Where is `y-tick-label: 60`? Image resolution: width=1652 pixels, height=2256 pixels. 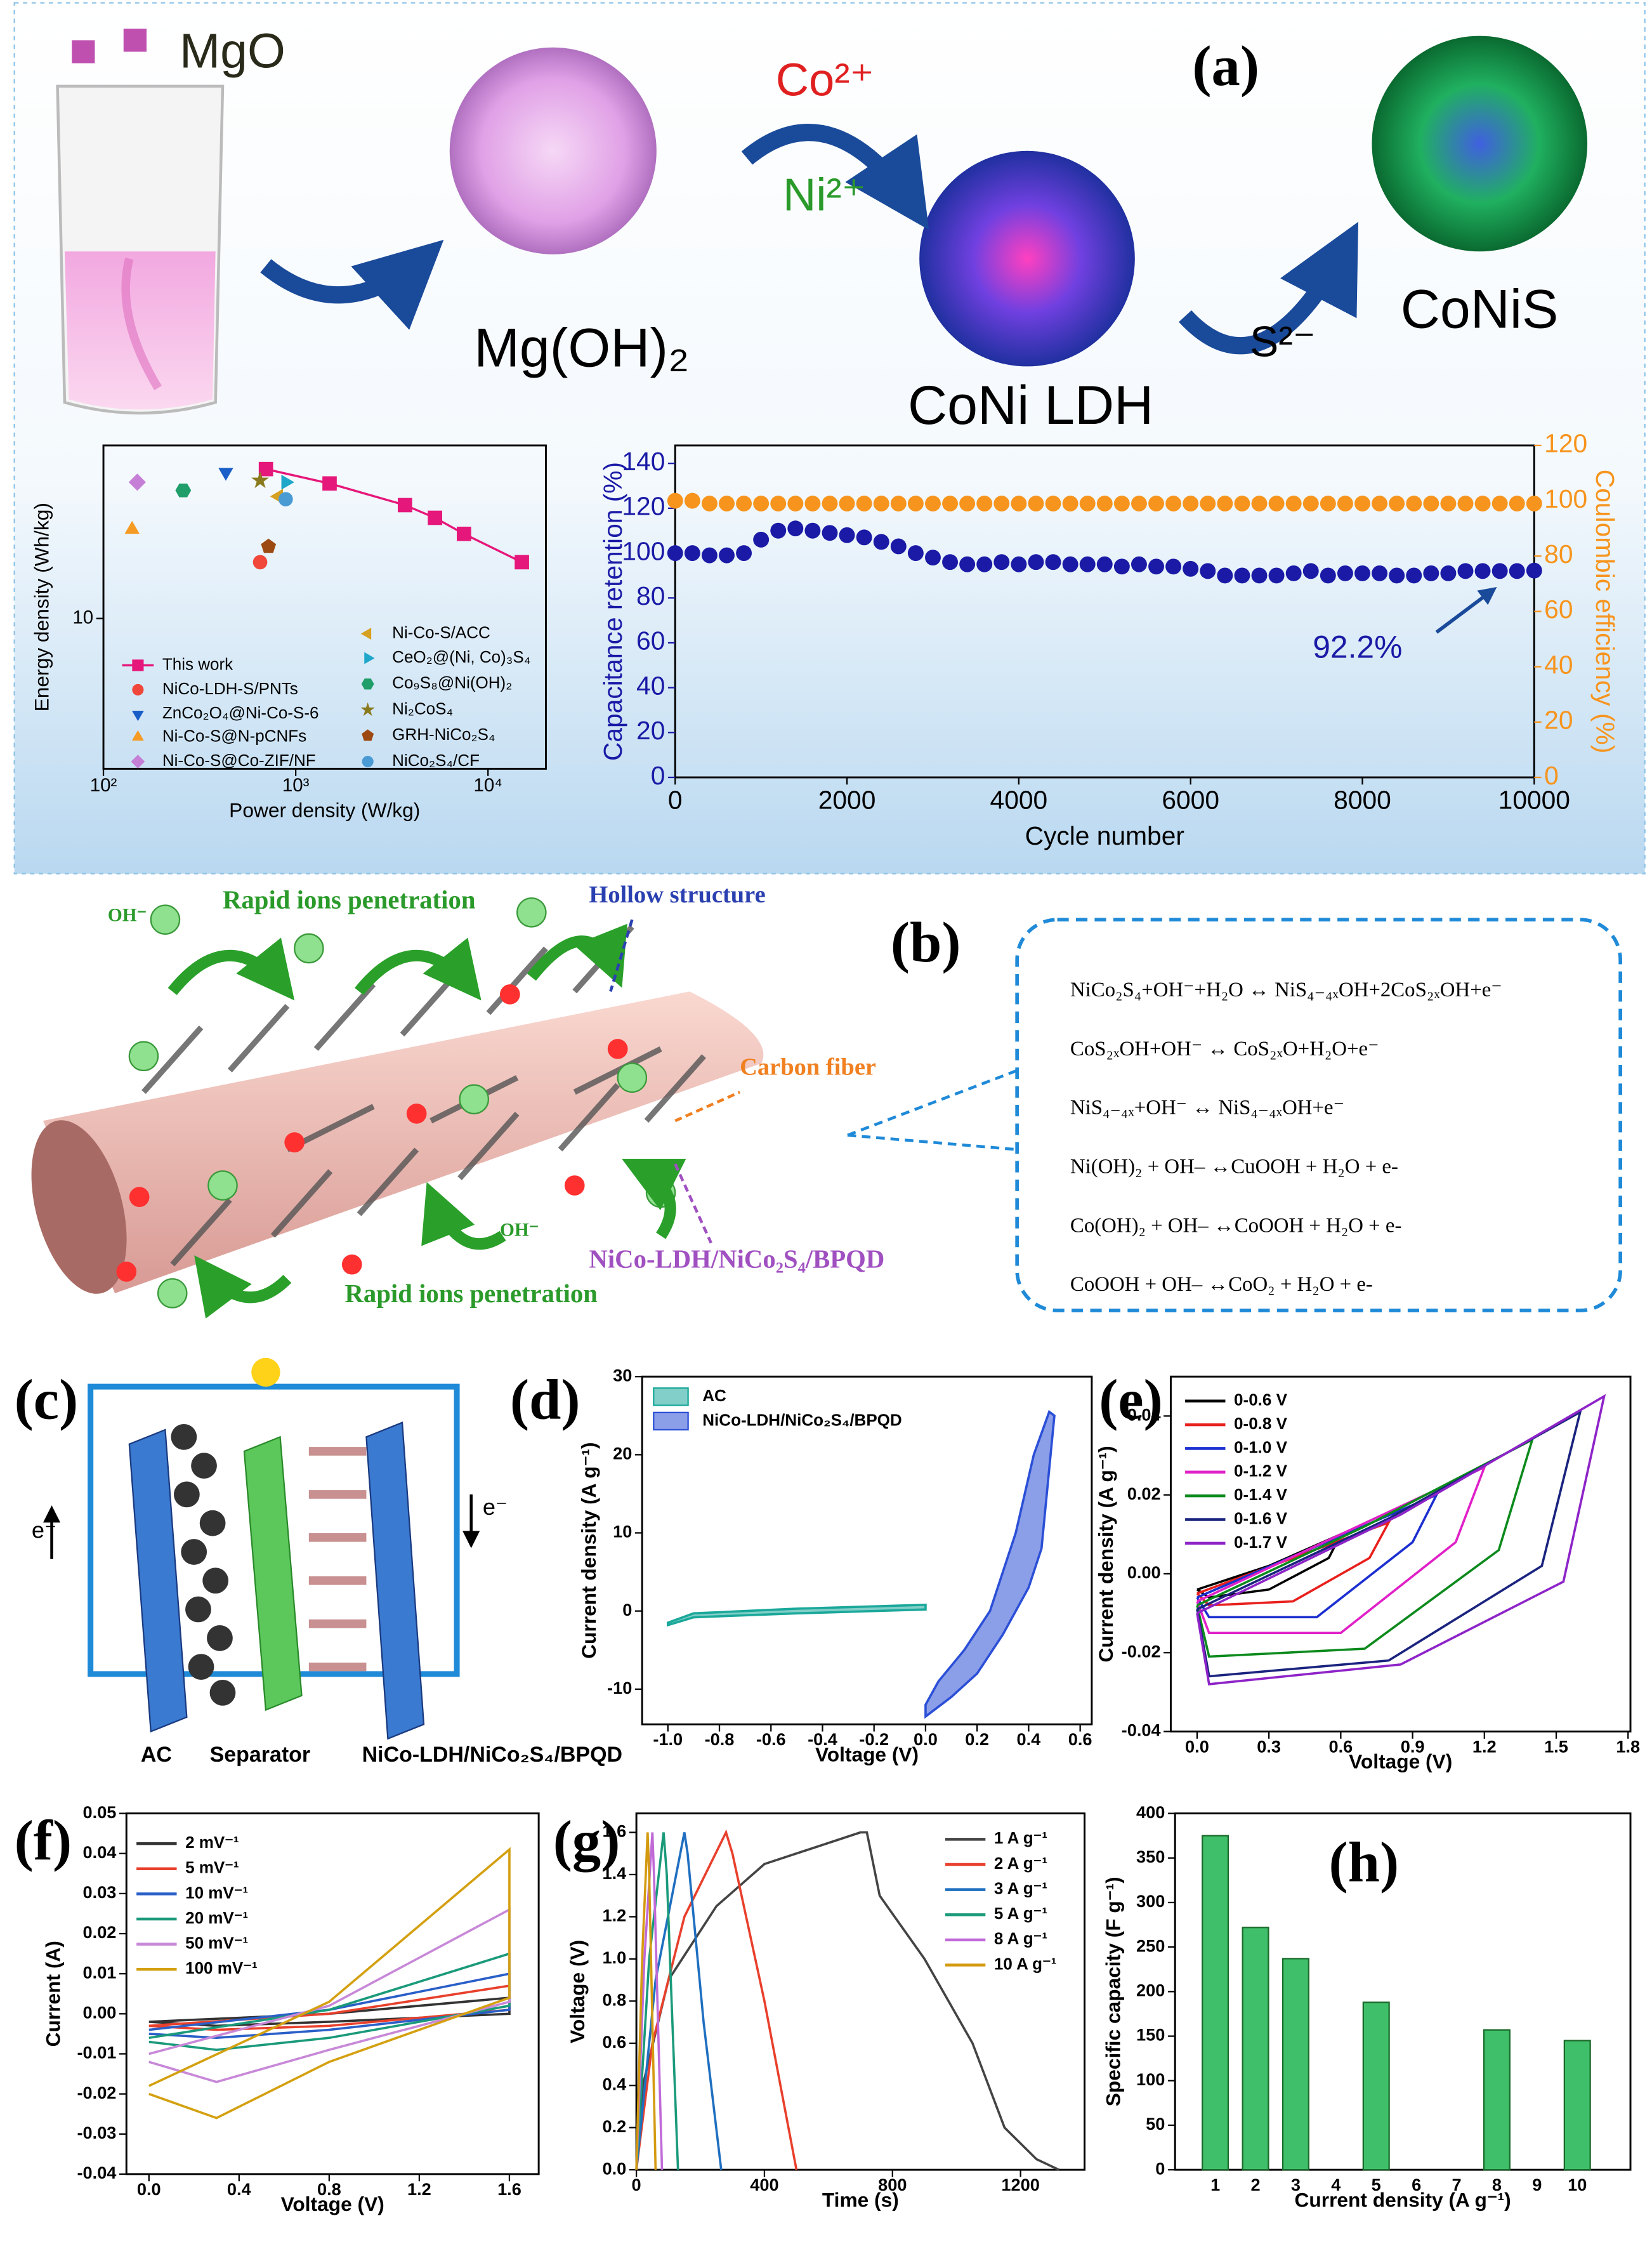 y-tick-label: 60 is located at coordinates (650, 641).